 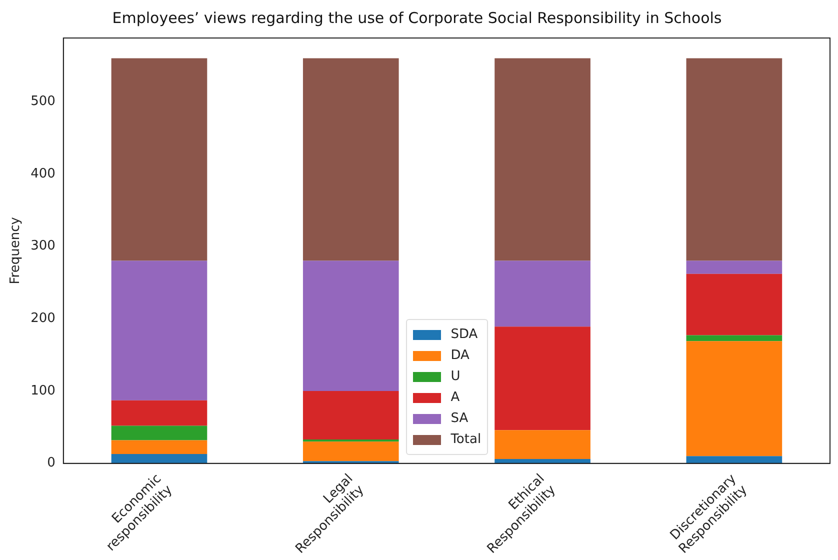 I want to click on legend-label: SA, so click(x=459, y=418).